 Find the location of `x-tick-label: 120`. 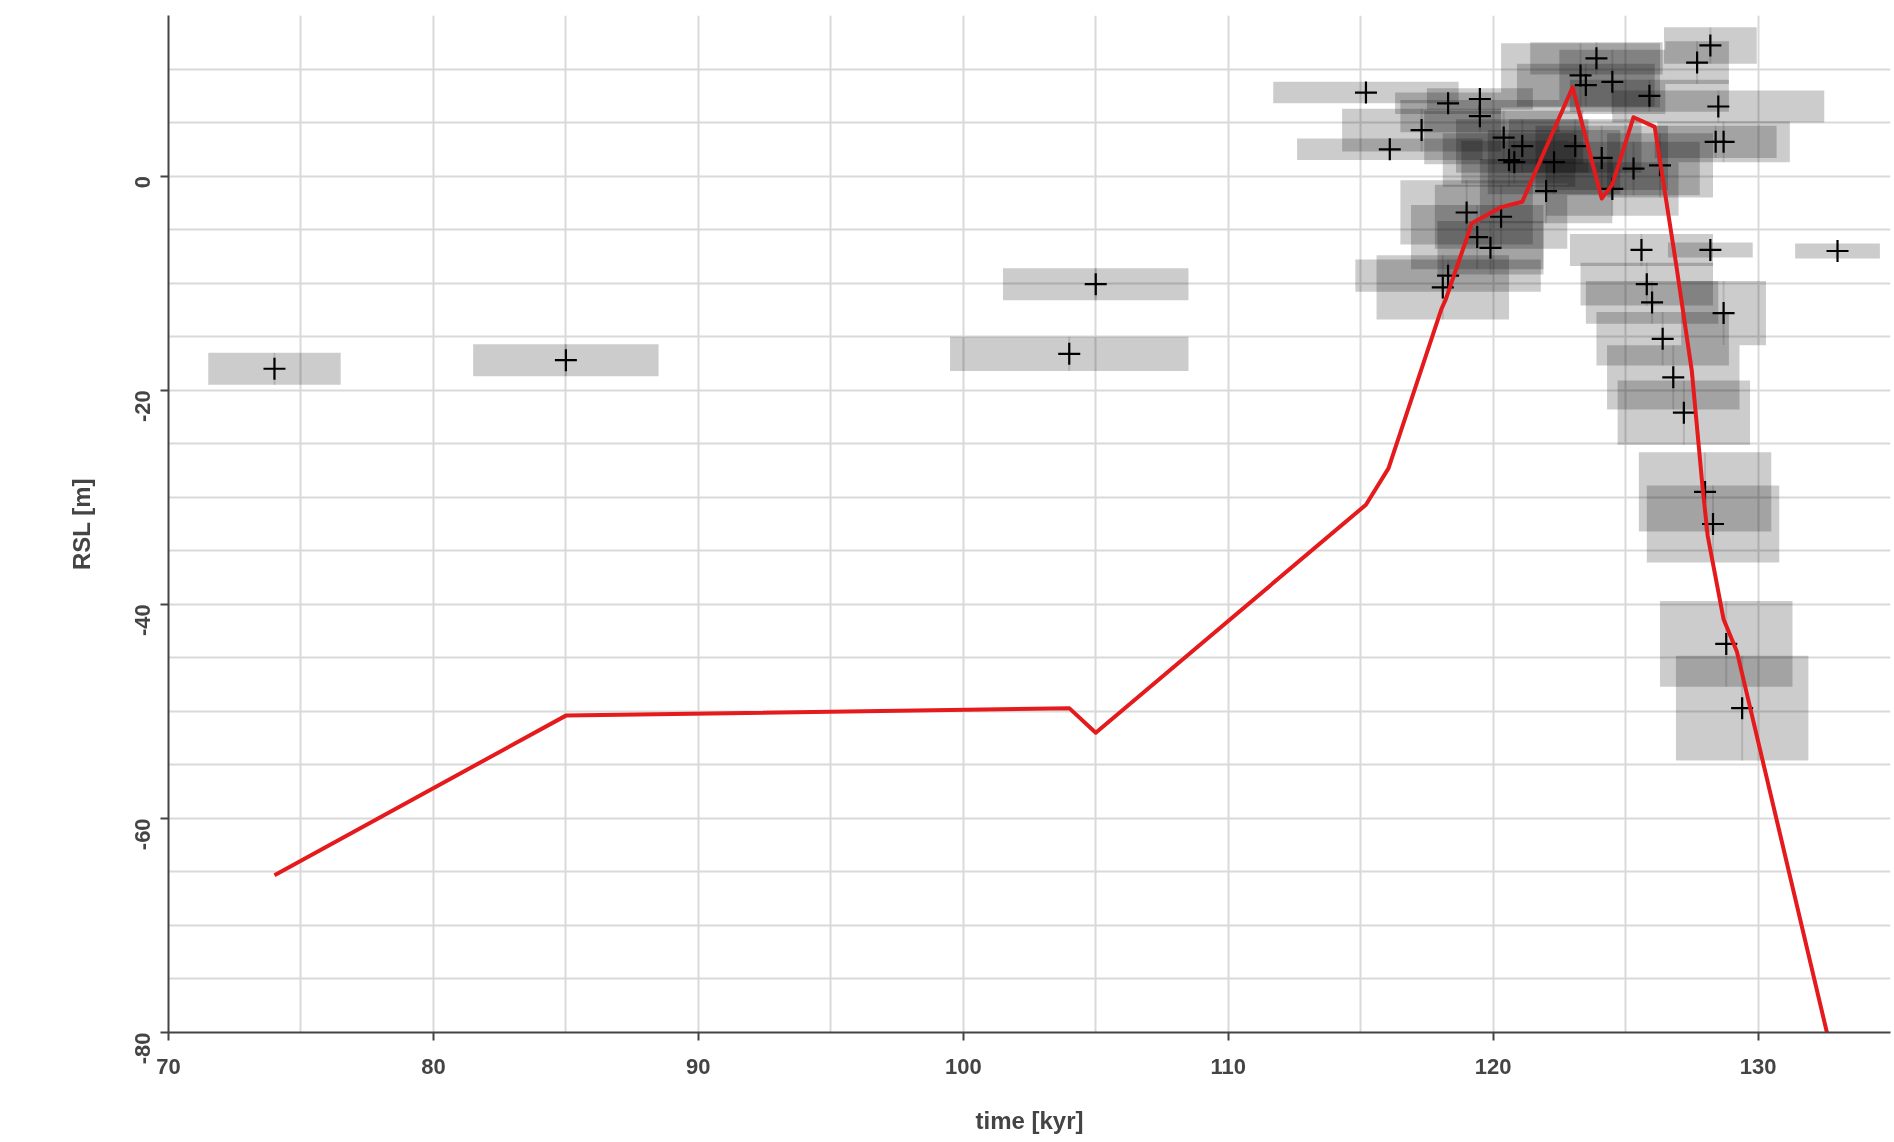

x-tick-label: 120 is located at coordinates (1493, 1066).